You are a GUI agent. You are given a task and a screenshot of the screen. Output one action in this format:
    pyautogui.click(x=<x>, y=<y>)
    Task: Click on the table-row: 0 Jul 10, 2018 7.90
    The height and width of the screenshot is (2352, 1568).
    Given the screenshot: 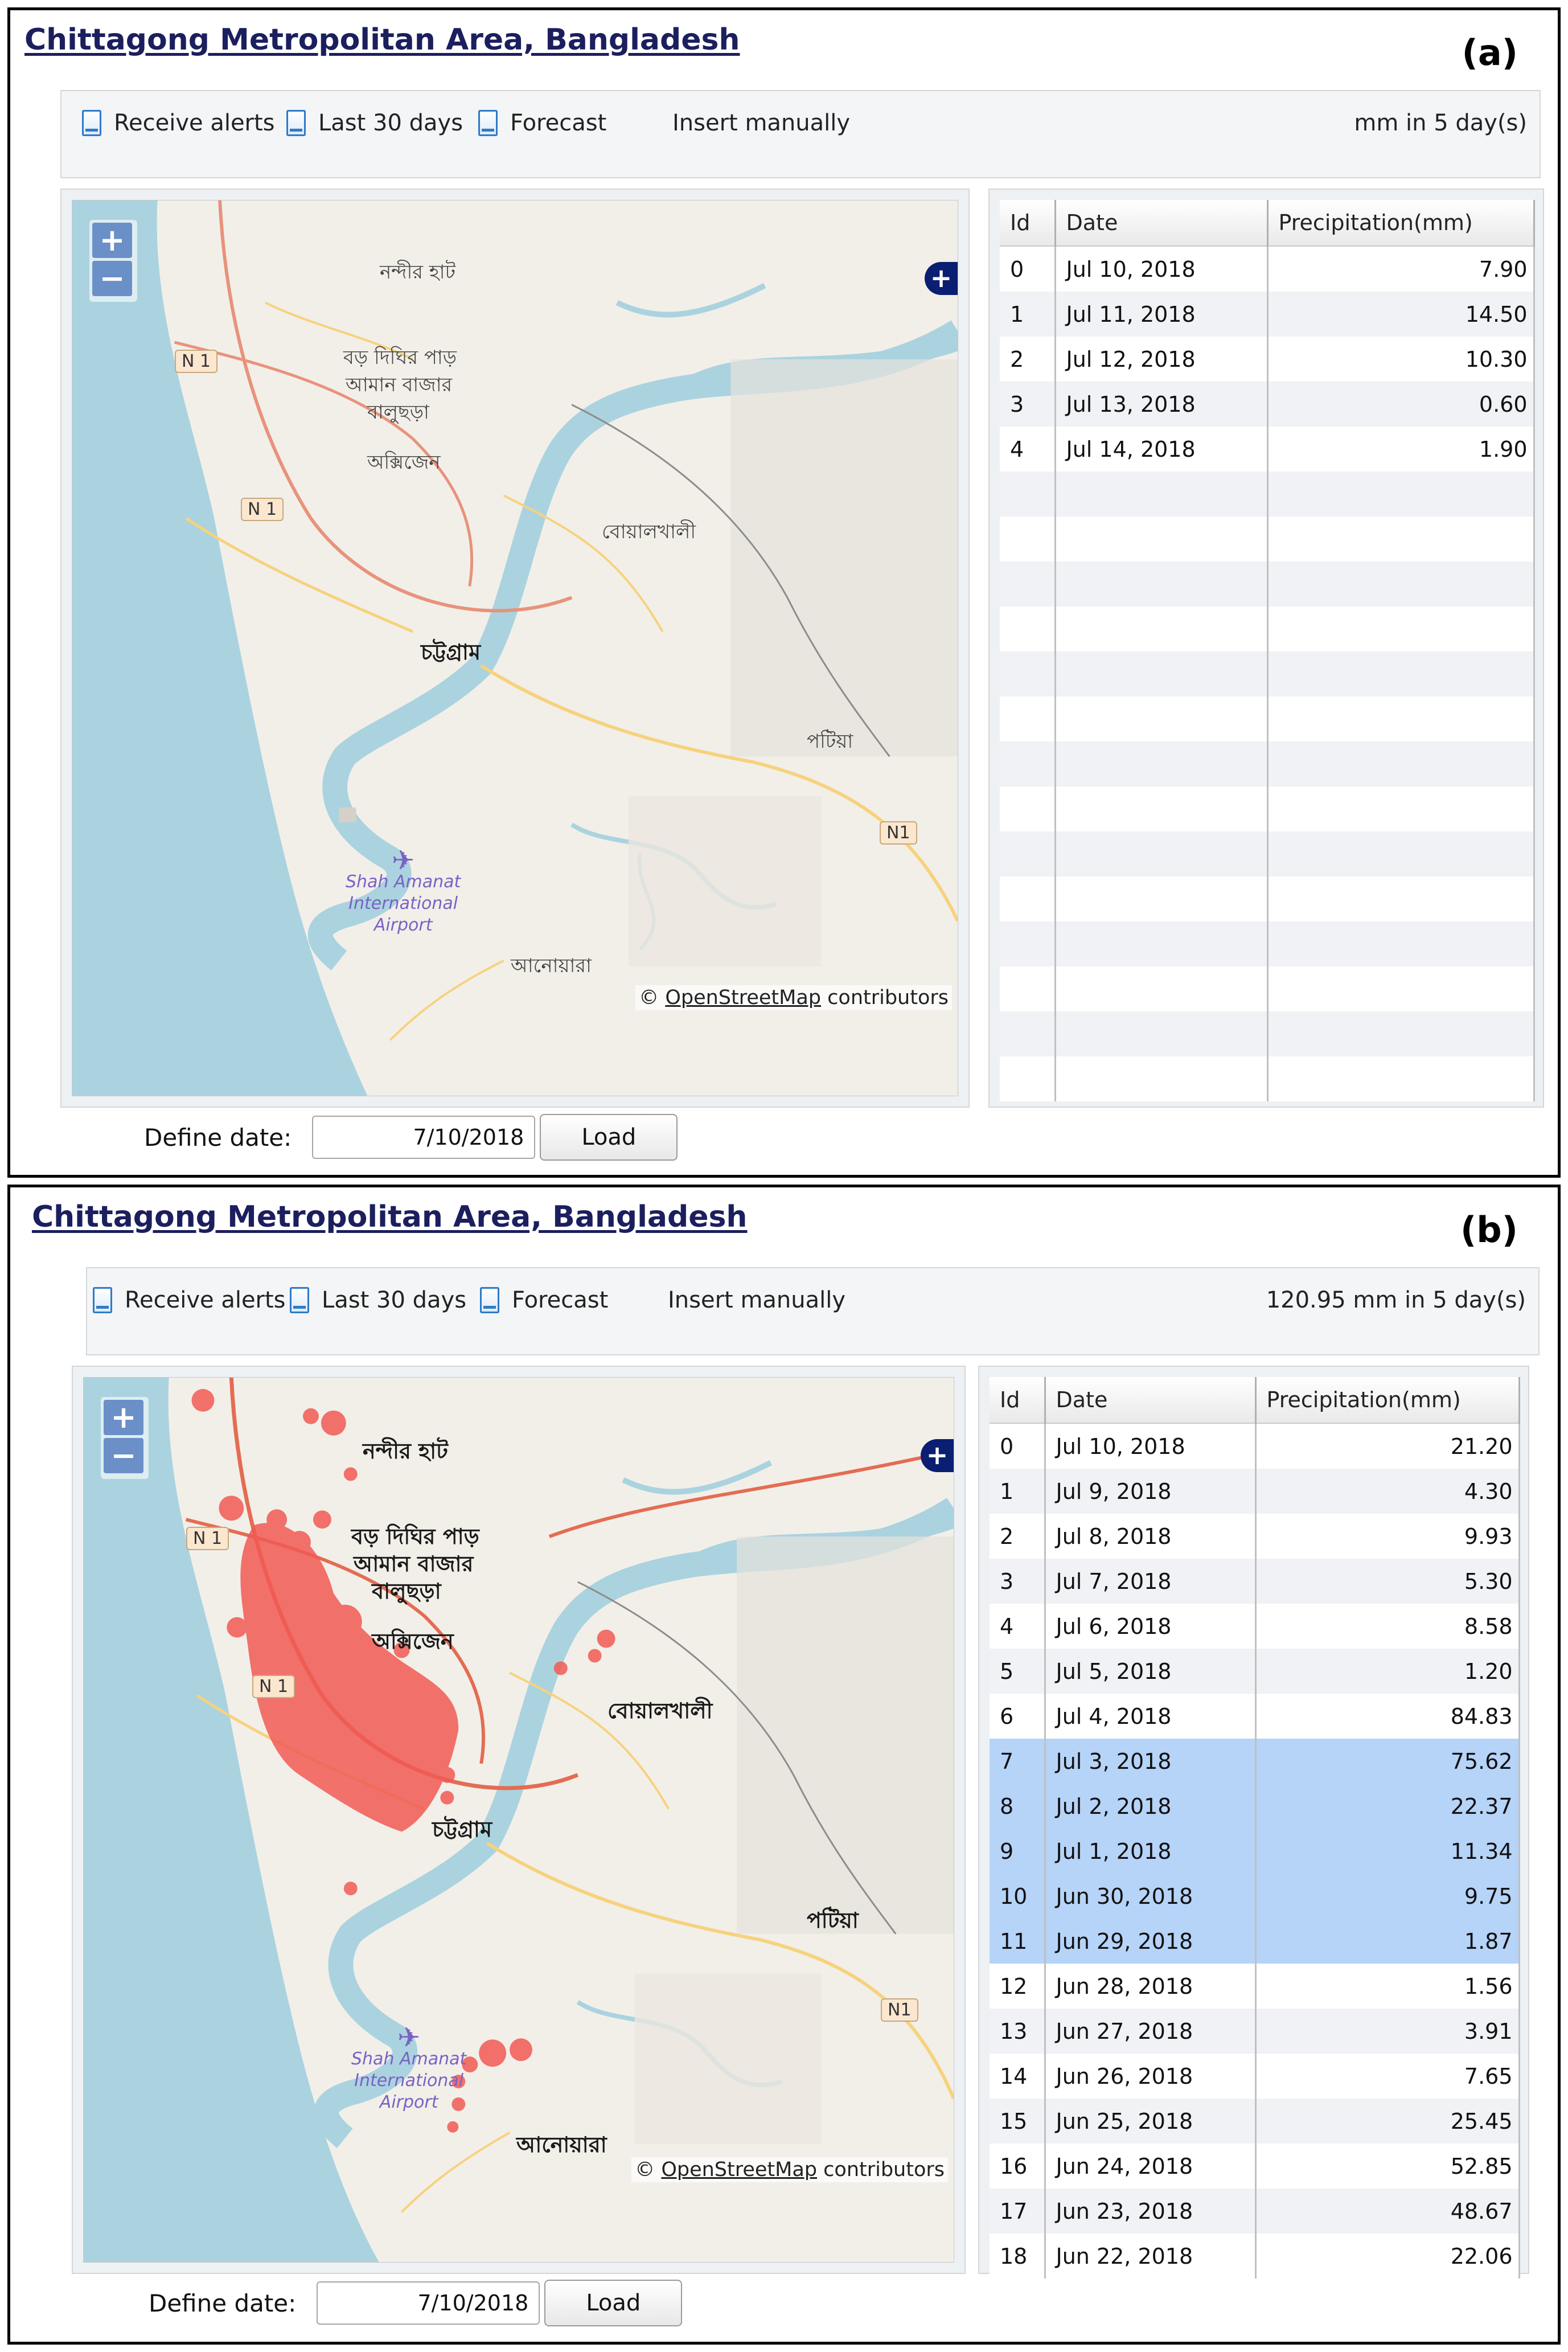 What is the action you would take?
    pyautogui.click(x=1268, y=269)
    